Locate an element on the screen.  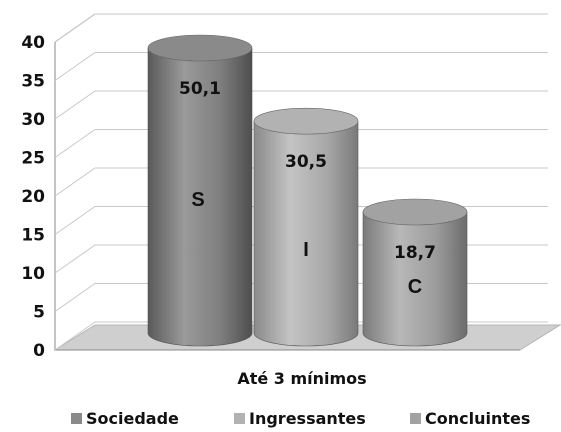
bar-letter: S is located at coordinates (197, 200).